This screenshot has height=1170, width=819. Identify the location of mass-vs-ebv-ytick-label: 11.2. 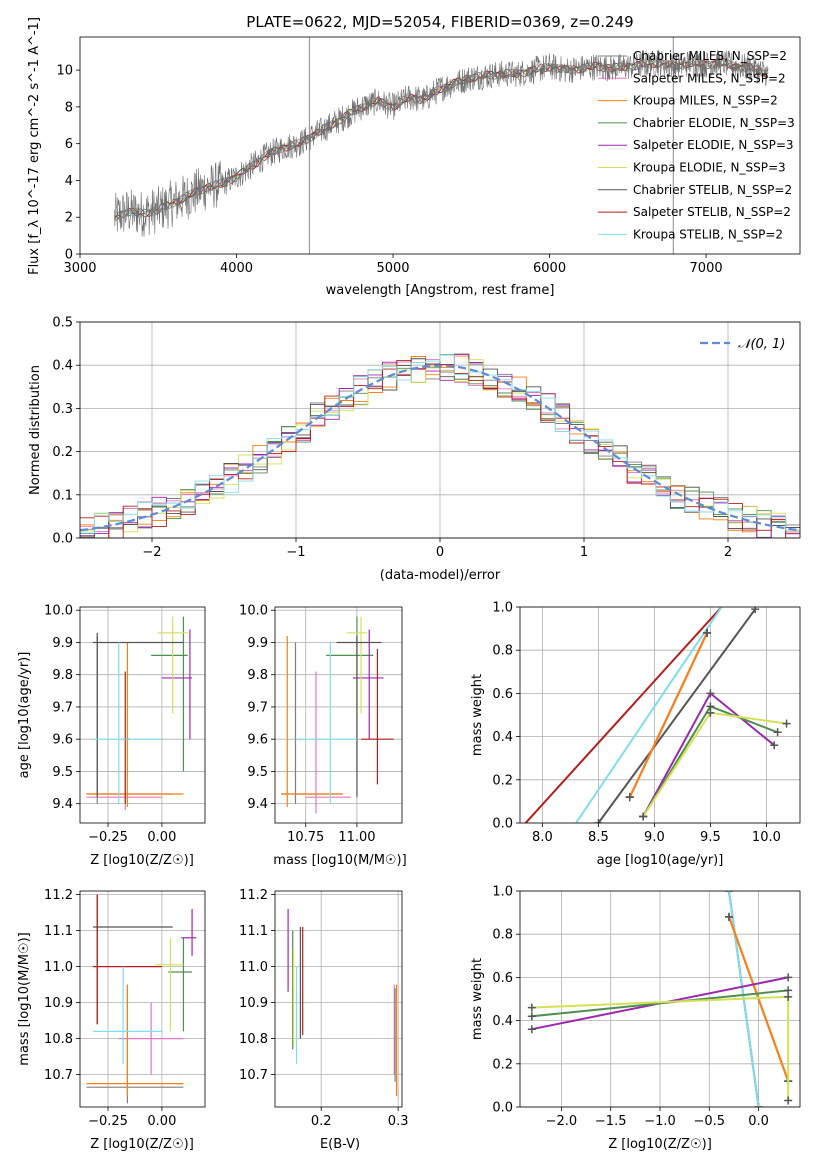
(253, 895).